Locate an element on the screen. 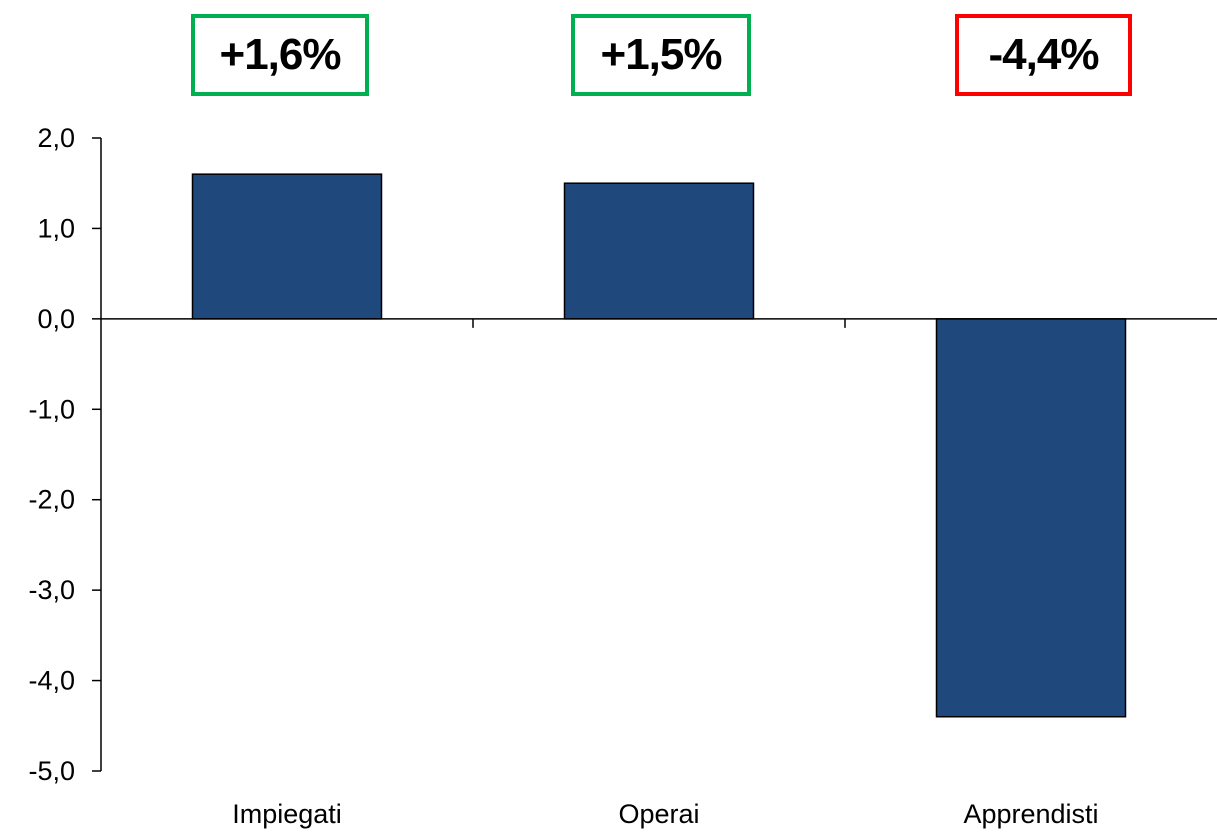  annotation-impiegati: +1,6% is located at coordinates (280, 55).